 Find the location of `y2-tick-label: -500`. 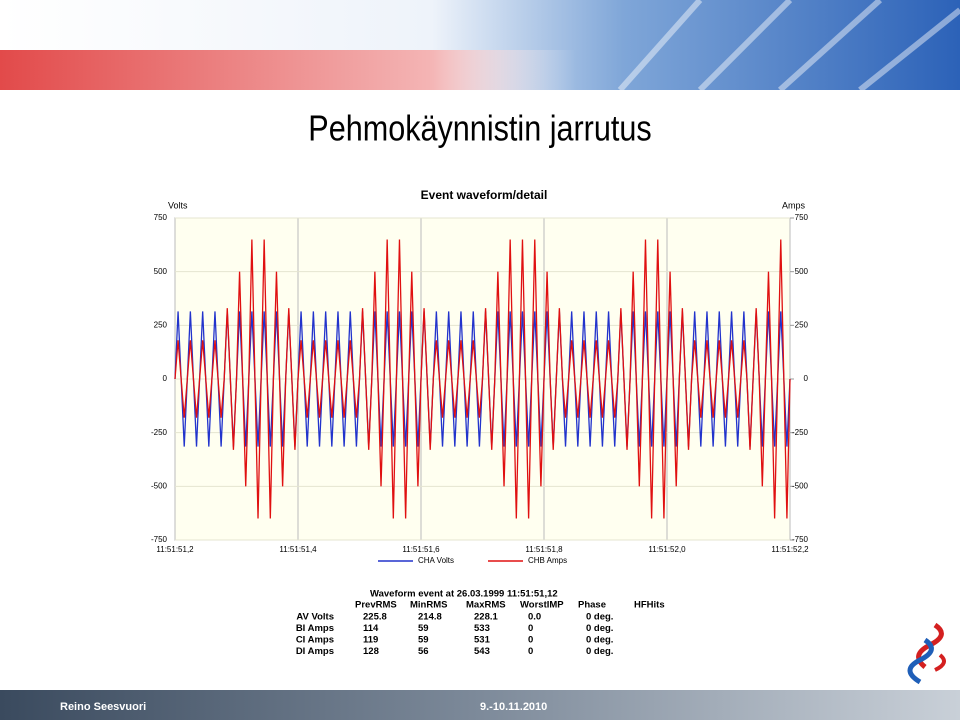

y2-tick-label: -500 is located at coordinates (800, 485).